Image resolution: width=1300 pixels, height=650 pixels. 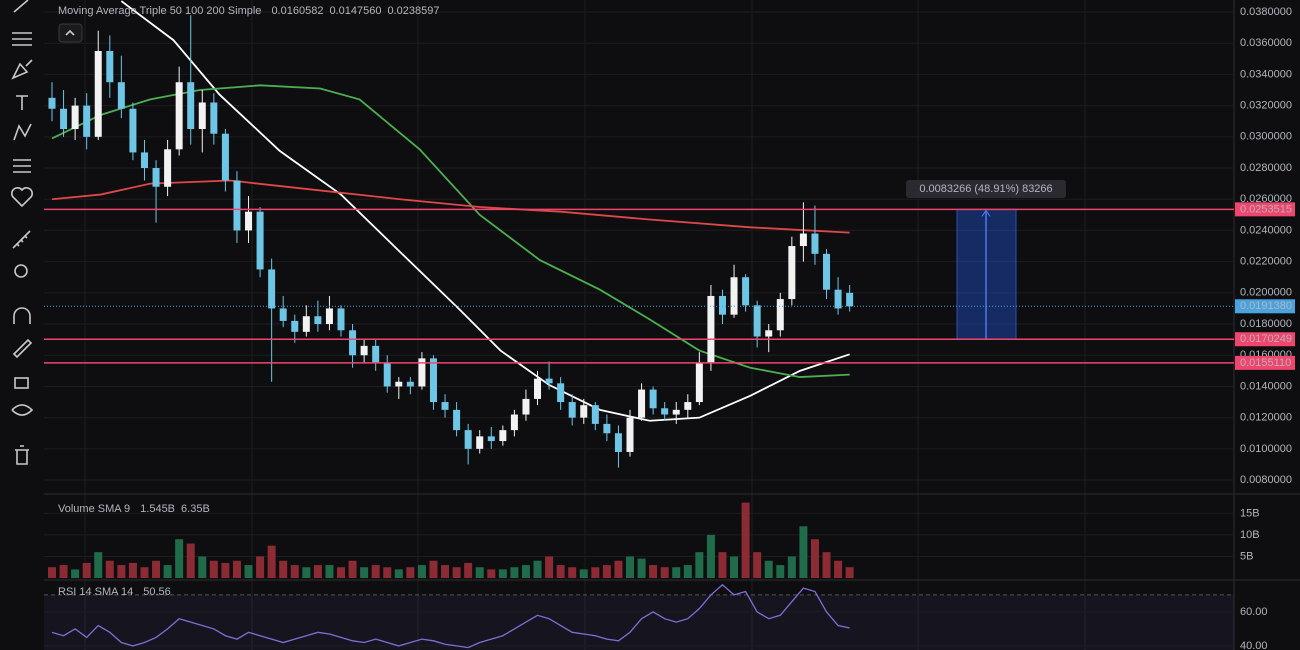 I want to click on legend-value: 0.0147560, so click(x=355, y=11).